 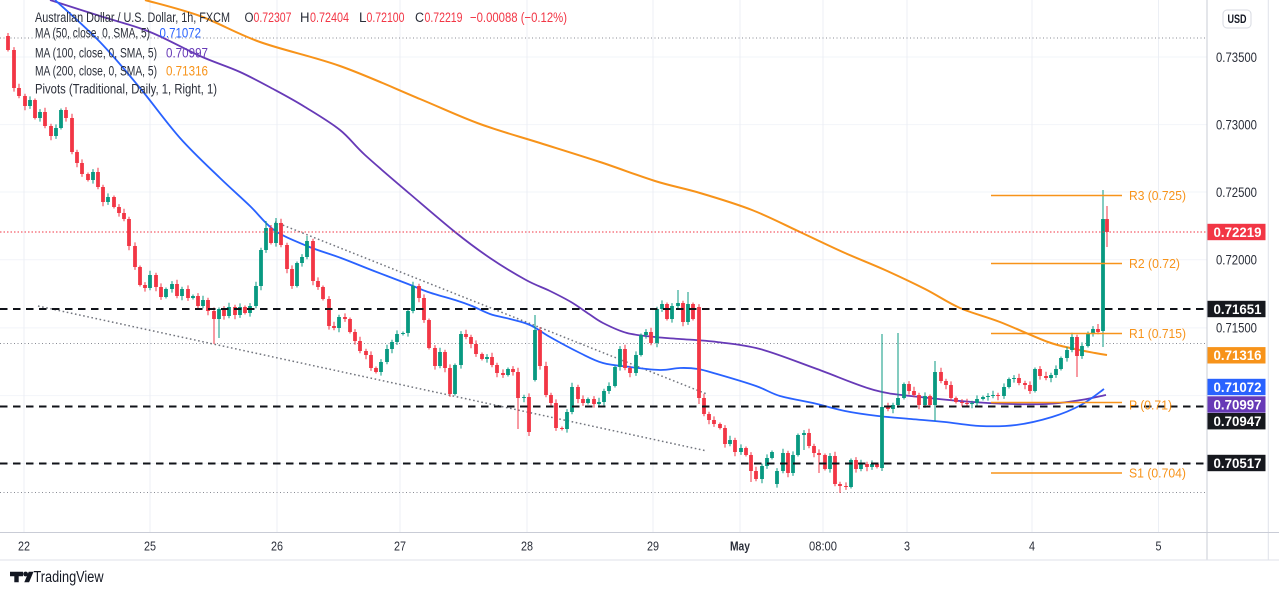 I want to click on svg-text: P (0.71), so click(x=1150, y=405).